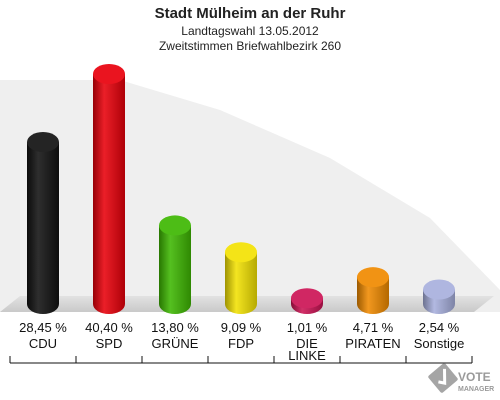 The width and height of the screenshot is (500, 400). Describe the element at coordinates (241, 343) in the screenshot. I see `category-label: FDP` at that location.